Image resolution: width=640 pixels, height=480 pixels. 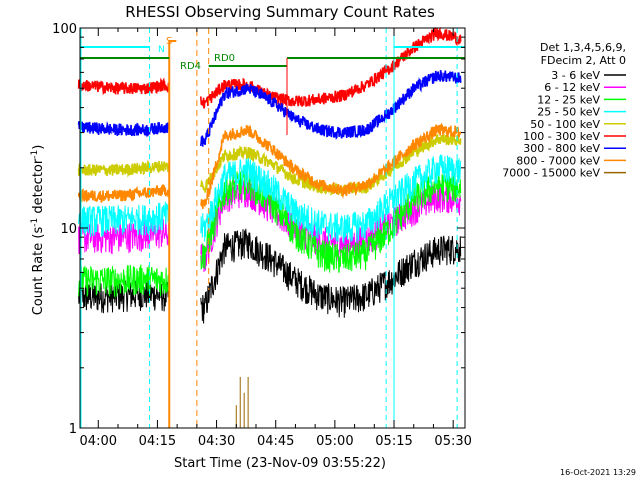 What do you see at coordinates (190, 66) in the screenshot?
I see `rd4-label: RD4` at bounding box center [190, 66].